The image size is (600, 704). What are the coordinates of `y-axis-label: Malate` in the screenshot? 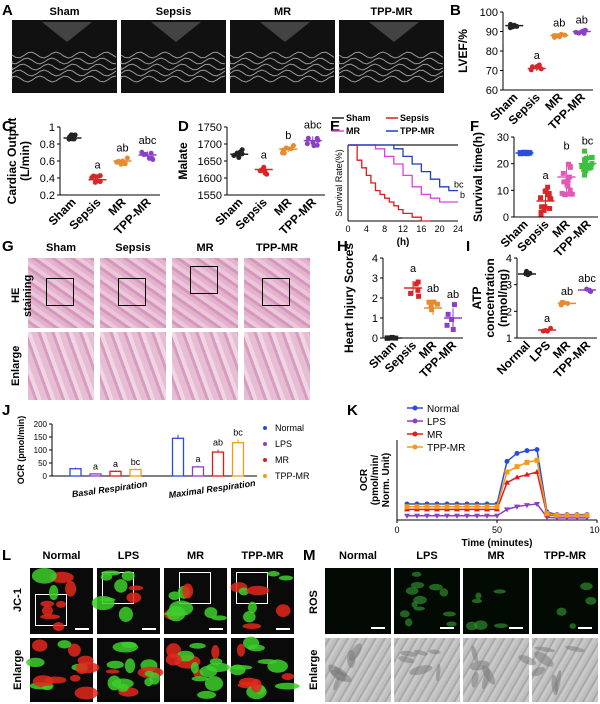 It's located at (183, 161).